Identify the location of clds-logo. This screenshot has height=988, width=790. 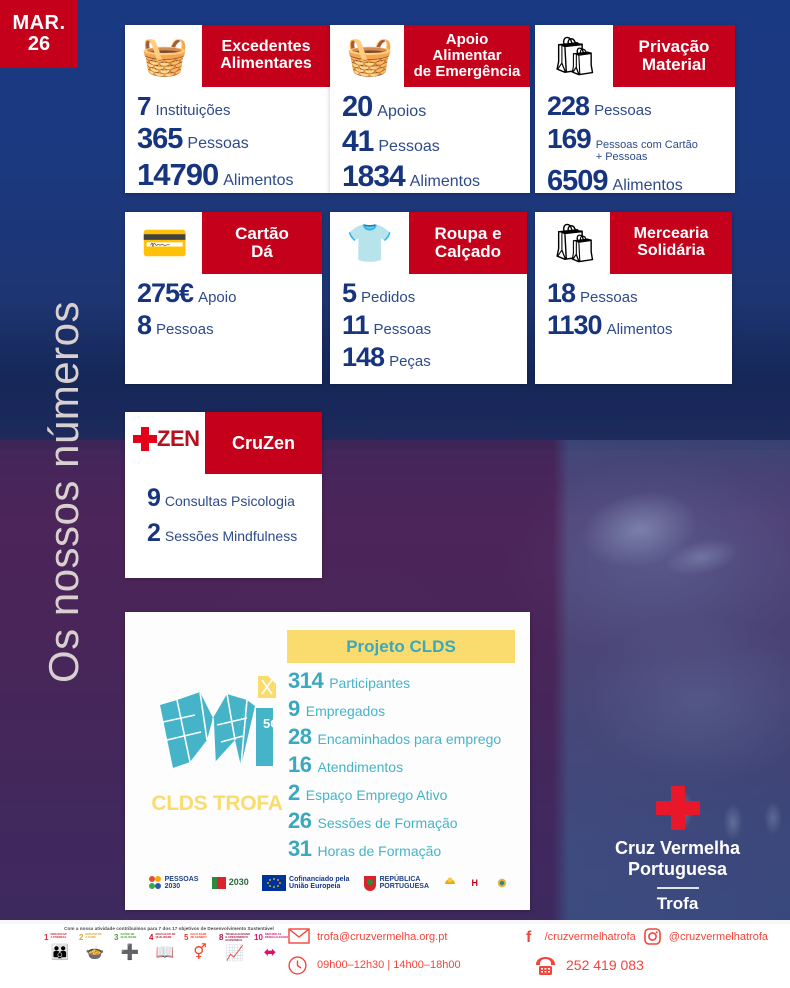
(499, 883).